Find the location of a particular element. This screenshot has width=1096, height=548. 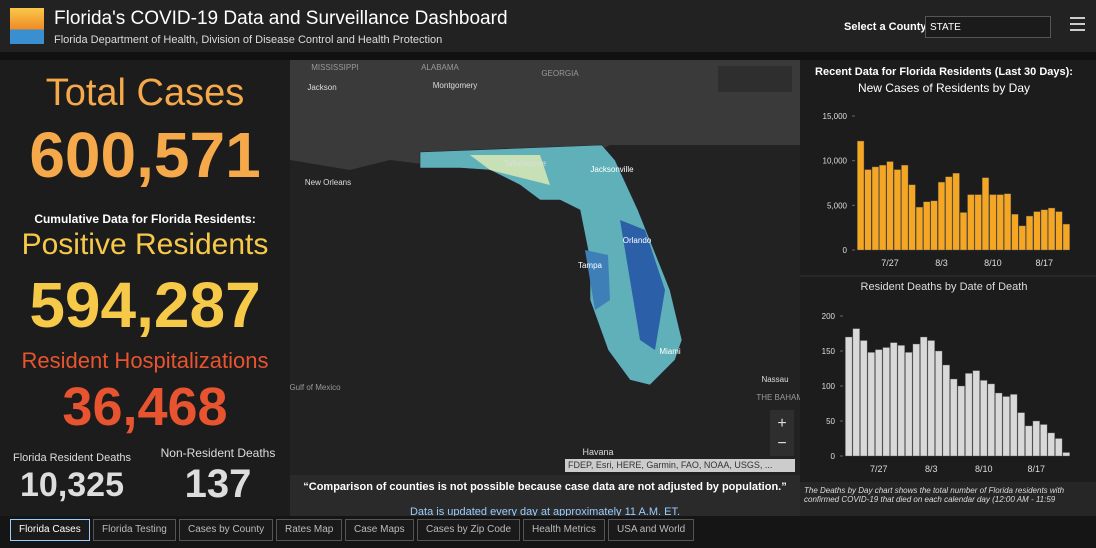

tab: Florida Cases is located at coordinates (50, 530).